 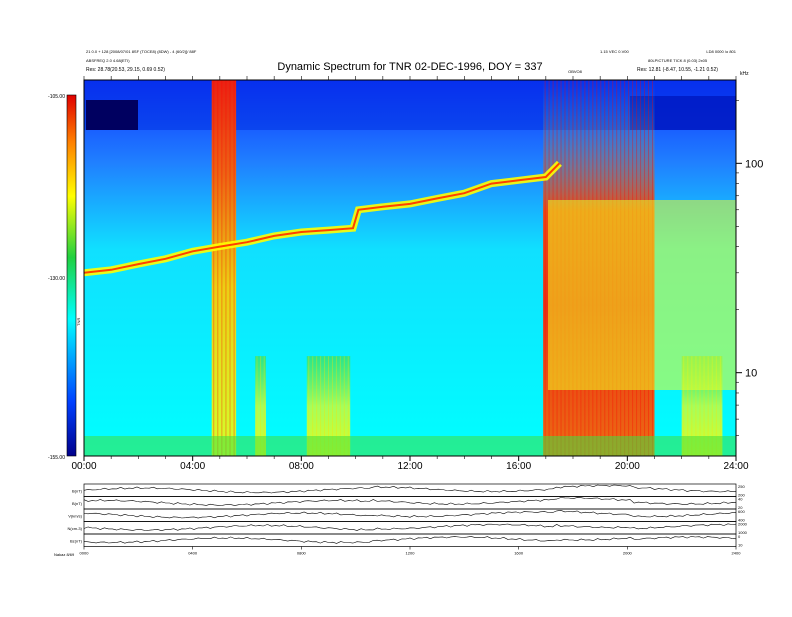 I want to click on colorbar-tick-bottom: -155.00, so click(x=56, y=458).